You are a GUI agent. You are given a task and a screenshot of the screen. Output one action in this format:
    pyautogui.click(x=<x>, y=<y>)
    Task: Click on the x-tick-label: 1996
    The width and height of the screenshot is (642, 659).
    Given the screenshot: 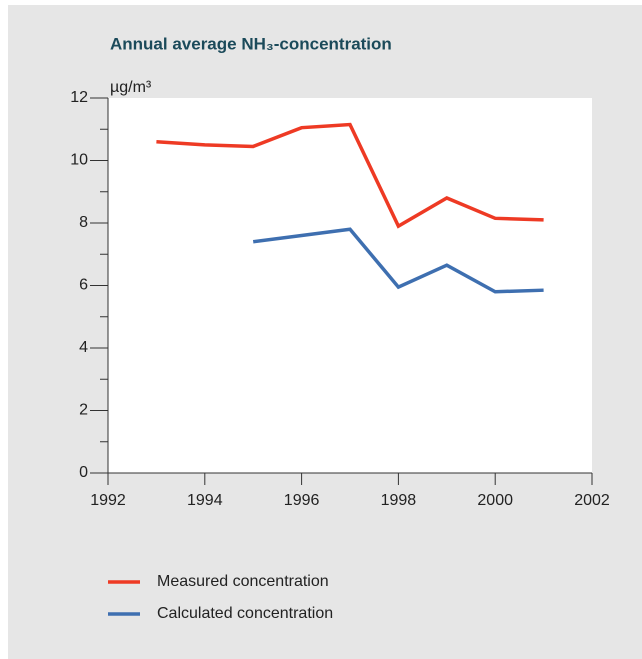 What is the action you would take?
    pyautogui.click(x=302, y=500)
    